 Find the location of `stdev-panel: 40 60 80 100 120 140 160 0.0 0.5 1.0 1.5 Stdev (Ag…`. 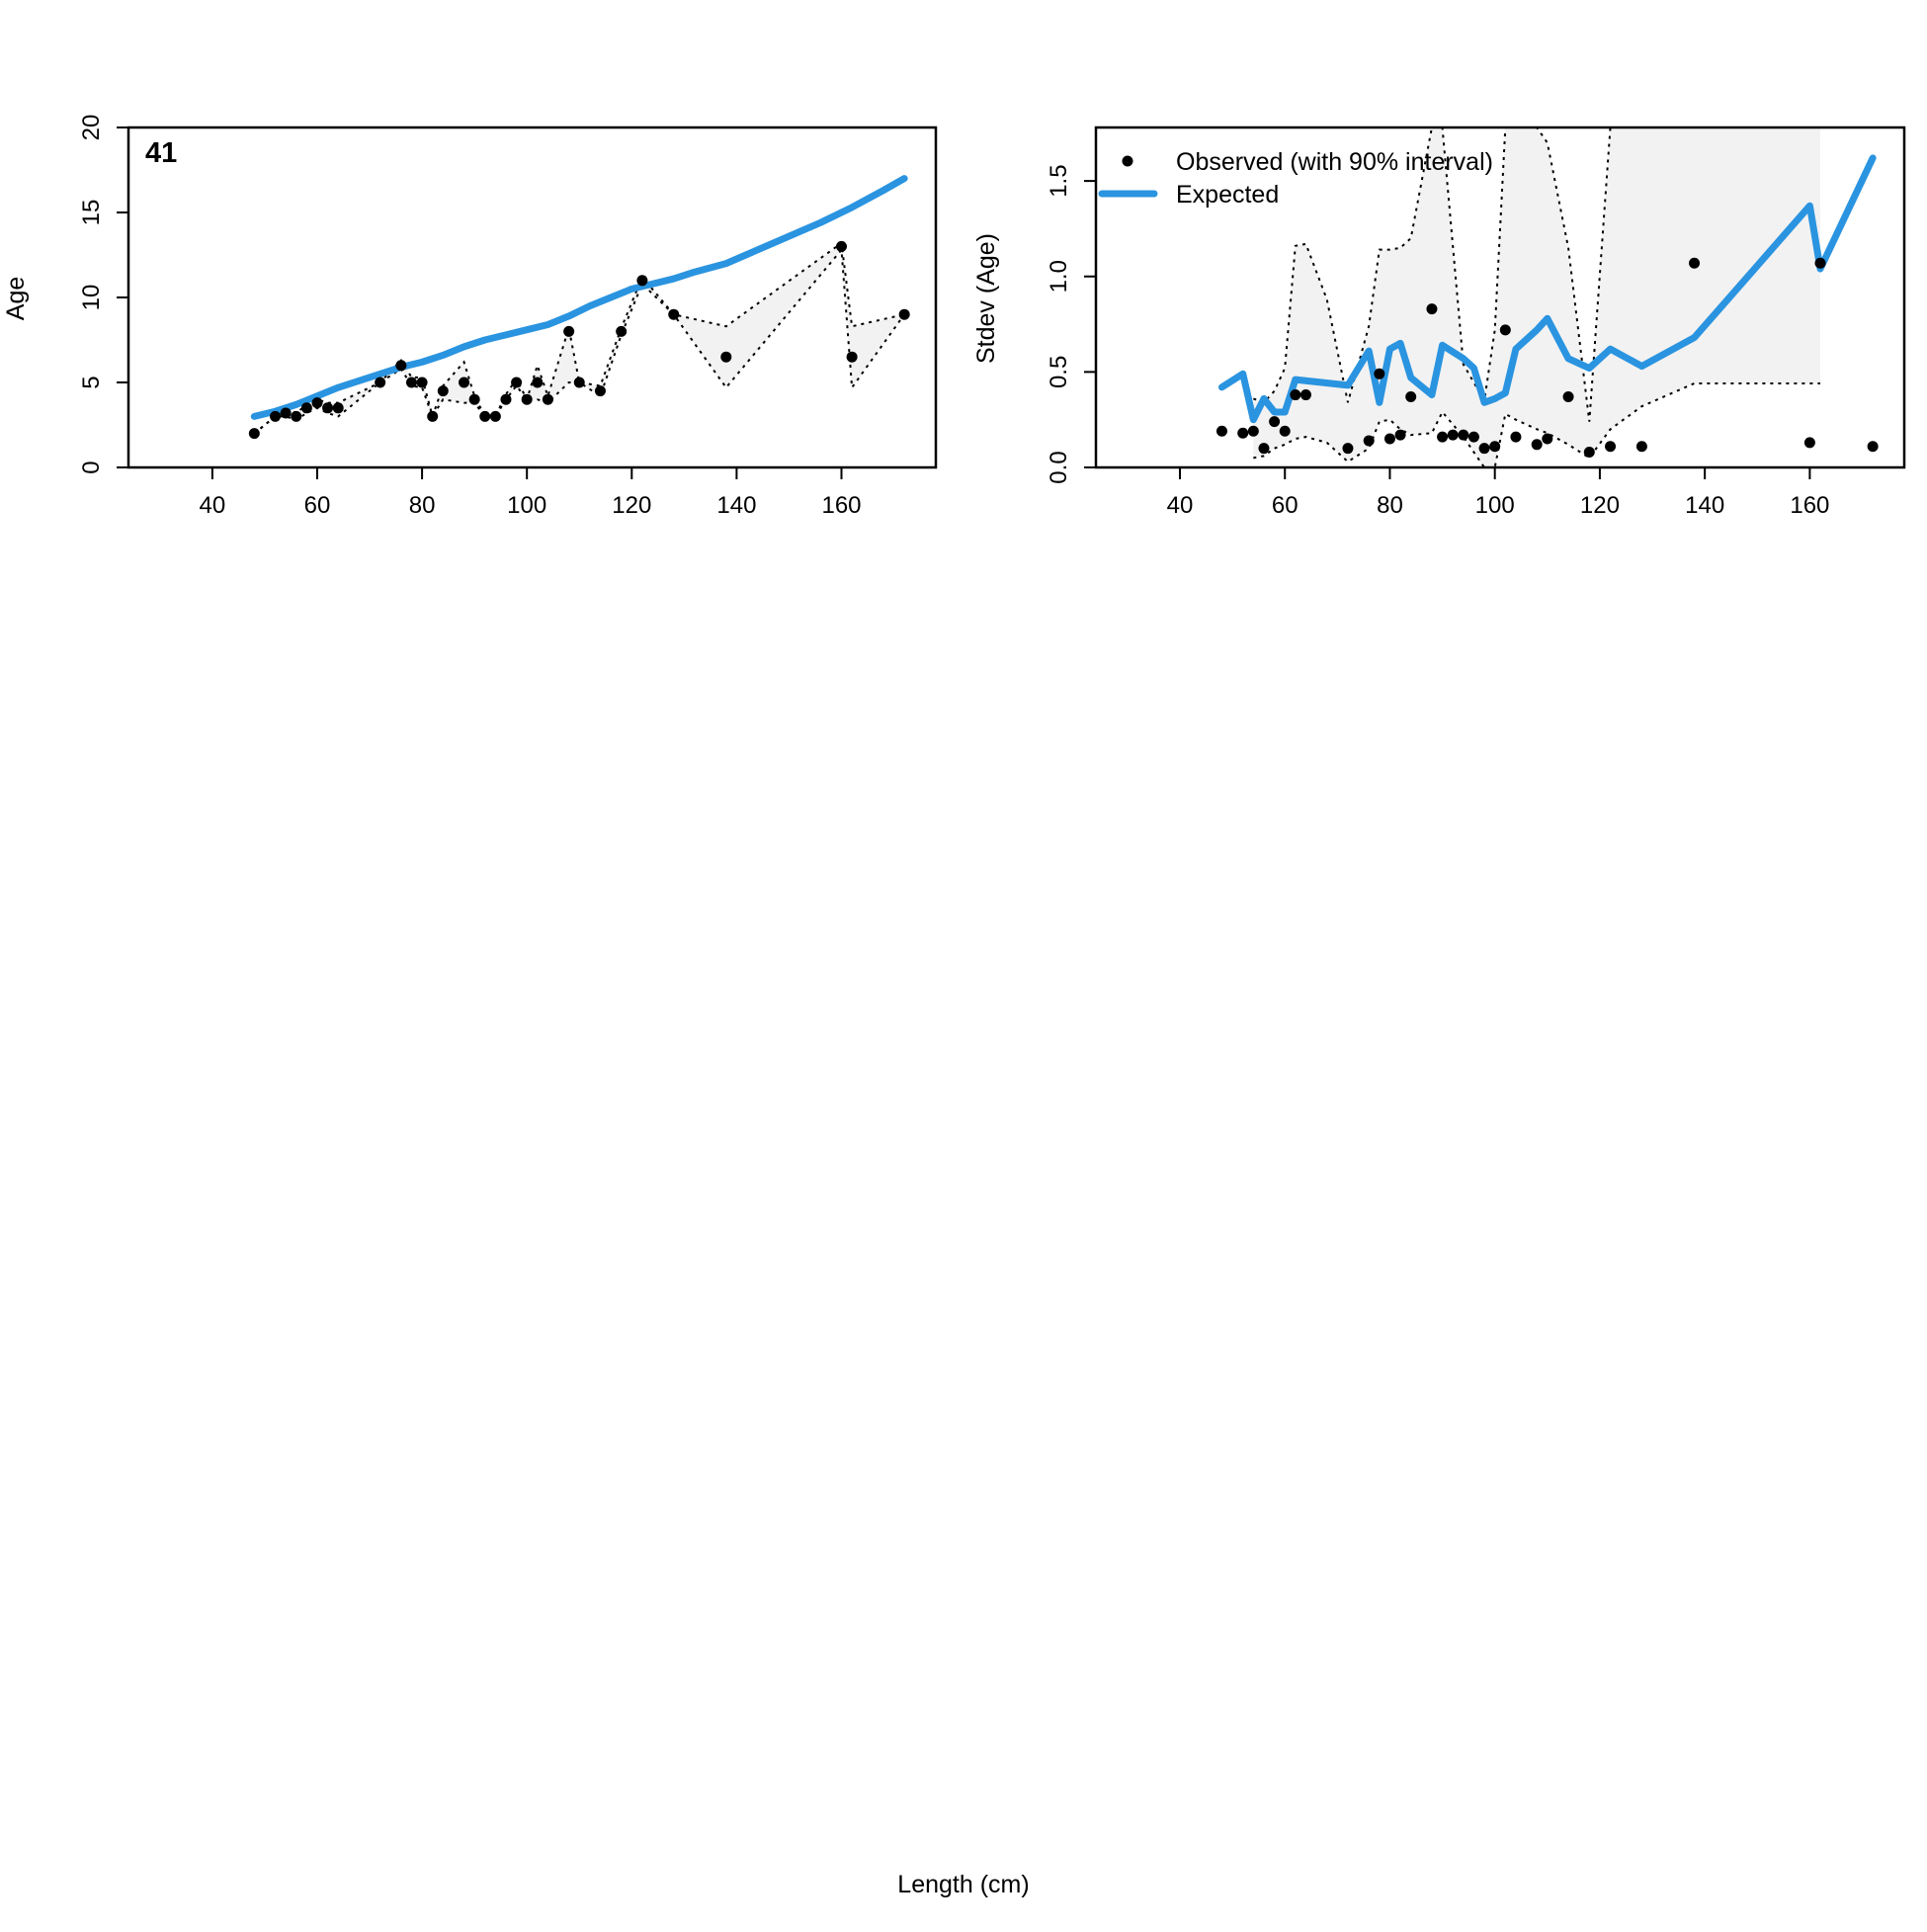

stdev-panel: 40 60 80 100 120 140 160 0.0 0.5 1.0 1.5 Stdev (Ag… is located at coordinates (1439, 322).